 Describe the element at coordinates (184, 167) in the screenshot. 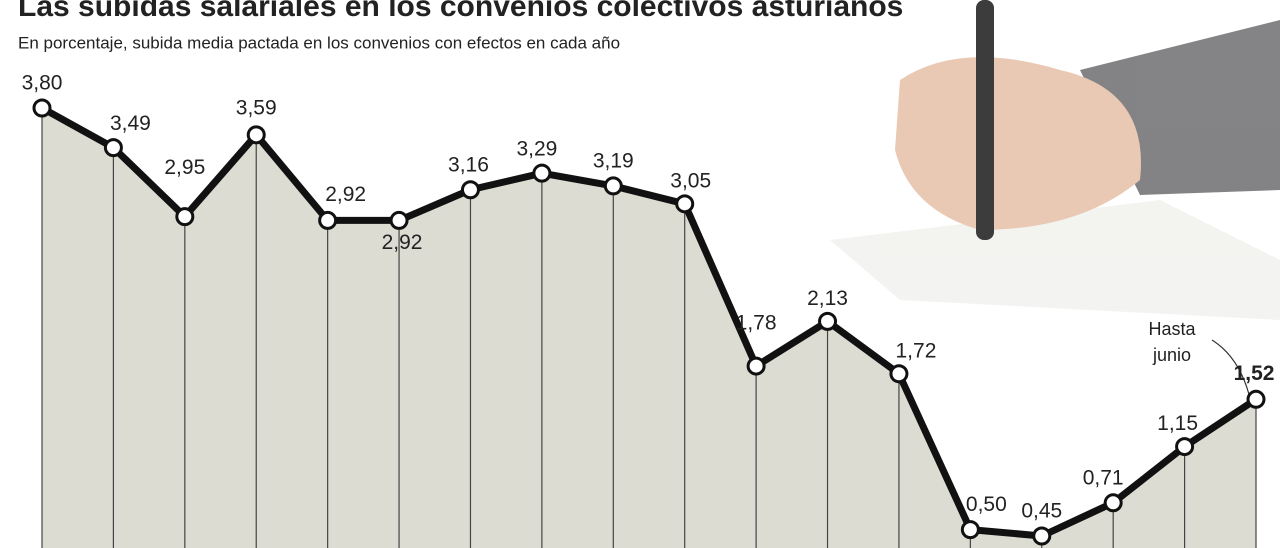

I see `value-label: 2,95` at that location.